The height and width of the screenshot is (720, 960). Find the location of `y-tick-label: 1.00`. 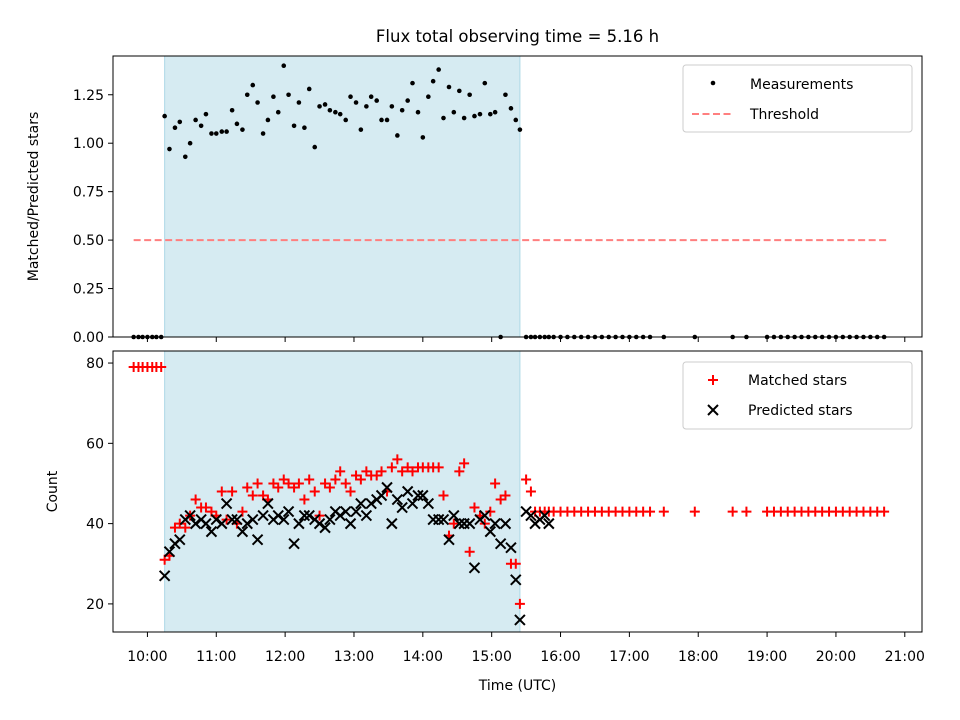

y-tick-label: 1.00 is located at coordinates (88, 144).